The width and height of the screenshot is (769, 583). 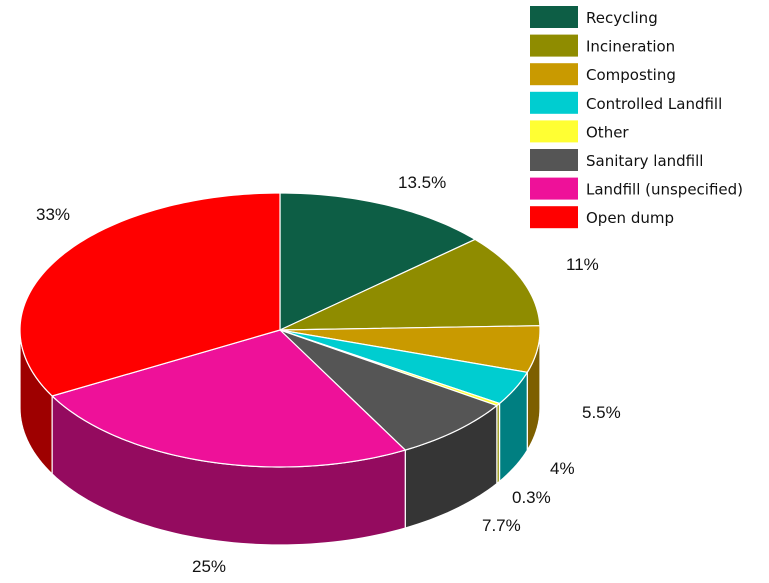 I want to click on legend-label-landfill-unspecified: Landfill (unspecified), so click(x=664, y=190).